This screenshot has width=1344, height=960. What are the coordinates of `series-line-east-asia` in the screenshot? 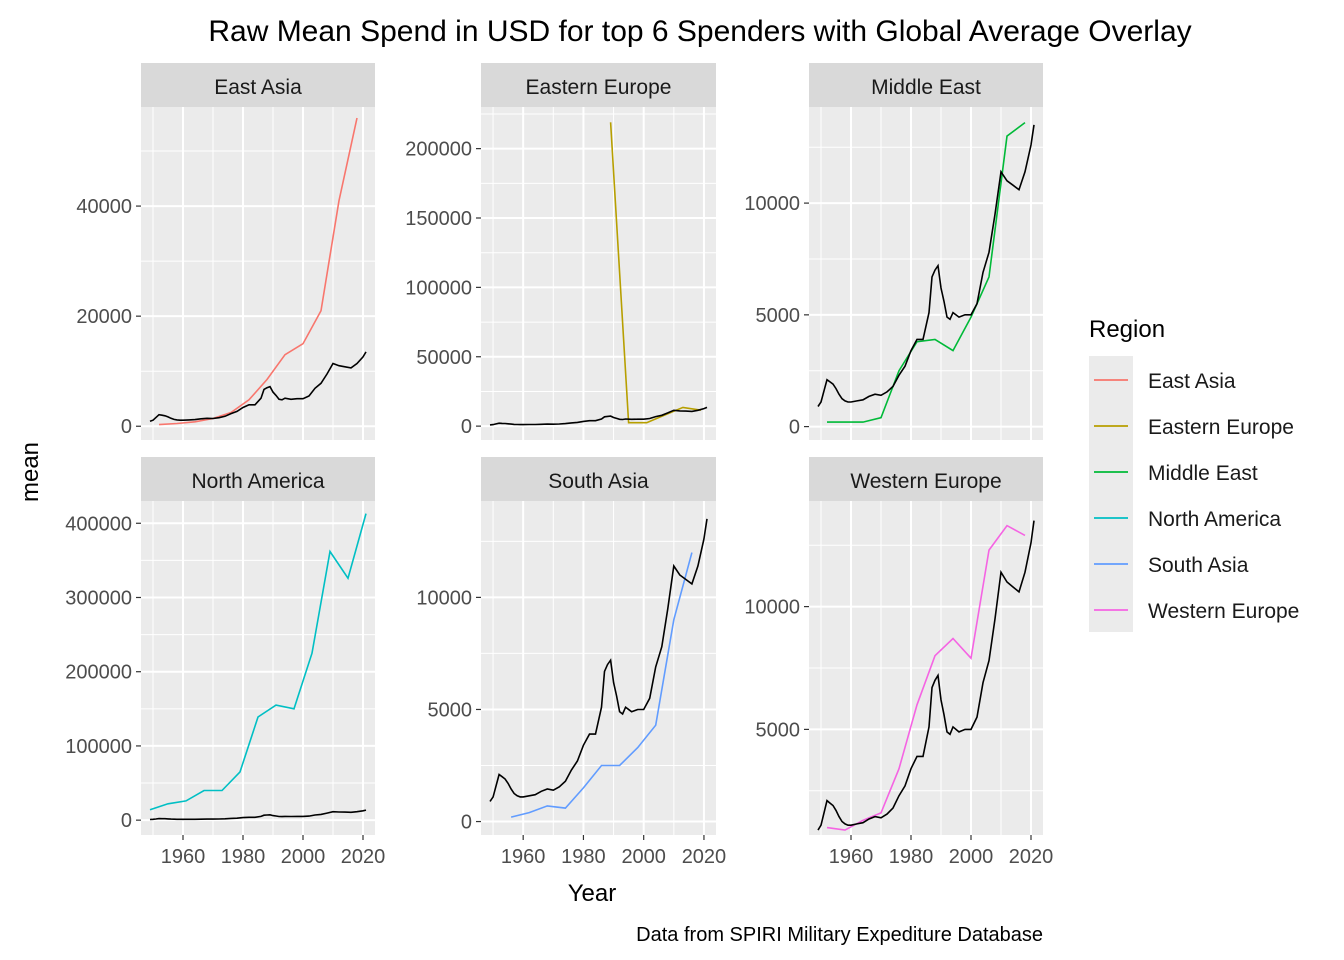 It's located at (258, 271).